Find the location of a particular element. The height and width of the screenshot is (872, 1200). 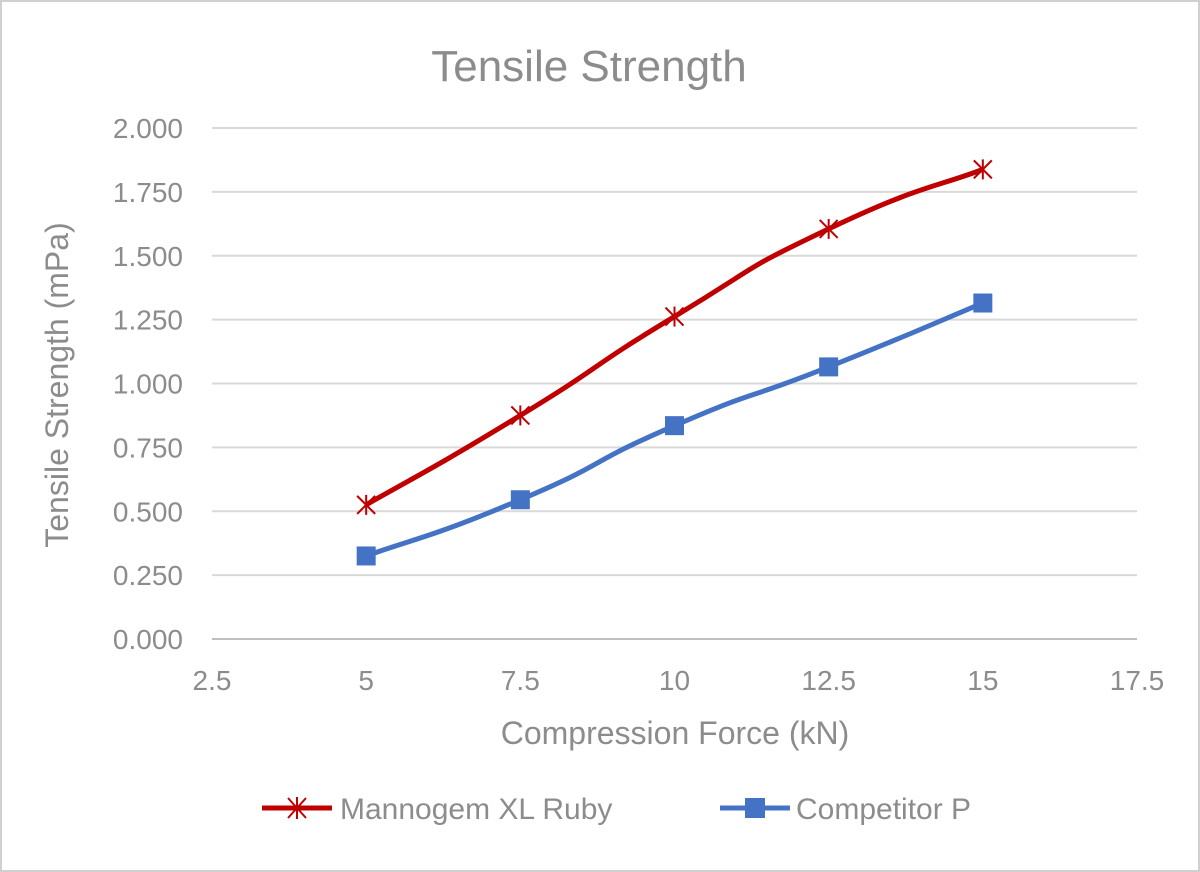

y-tick-label: 0.500 is located at coordinates (148, 511).